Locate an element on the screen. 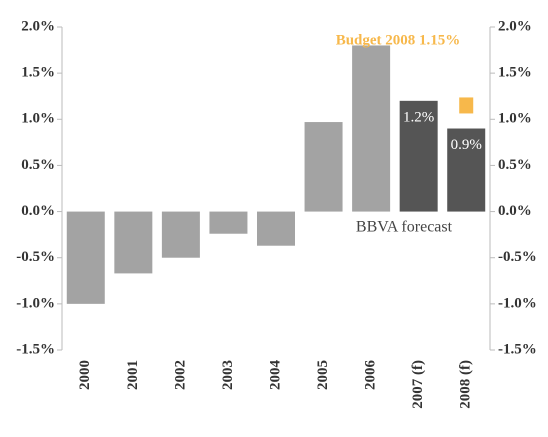 The width and height of the screenshot is (548, 437). y2-tick-label: 1.5% is located at coordinates (515, 73).